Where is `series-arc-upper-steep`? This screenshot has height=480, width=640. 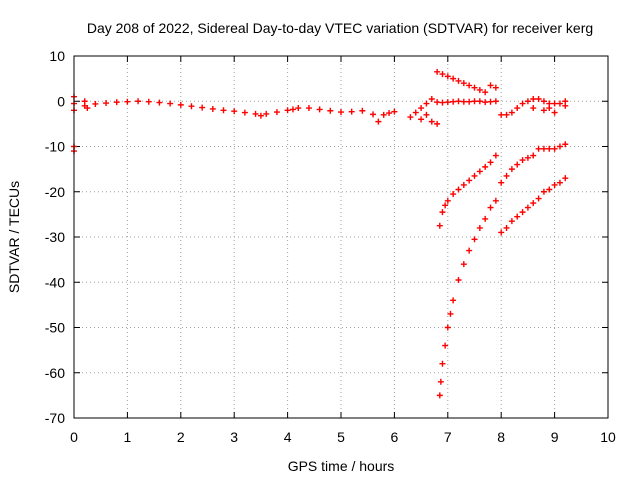
series-arc-upper-steep is located at coordinates (467, 190).